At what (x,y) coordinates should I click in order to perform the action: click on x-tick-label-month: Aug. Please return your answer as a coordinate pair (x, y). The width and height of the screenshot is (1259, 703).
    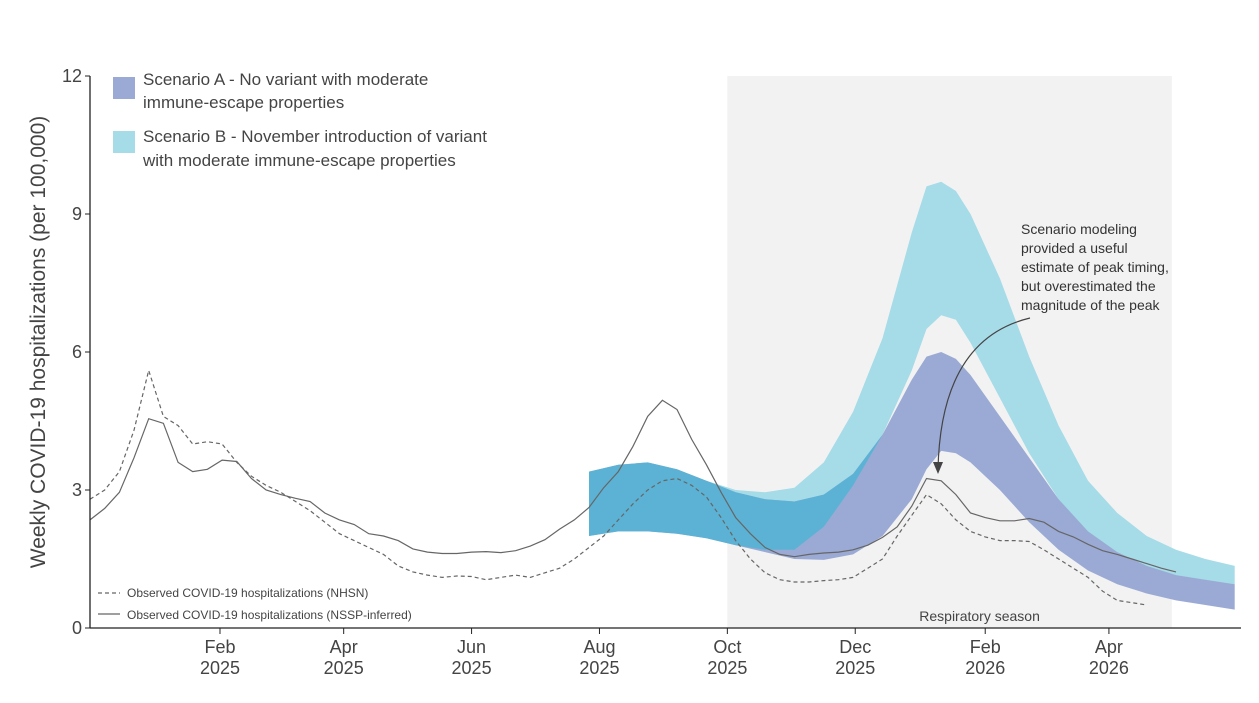
    Looking at the image, I should click on (599, 647).